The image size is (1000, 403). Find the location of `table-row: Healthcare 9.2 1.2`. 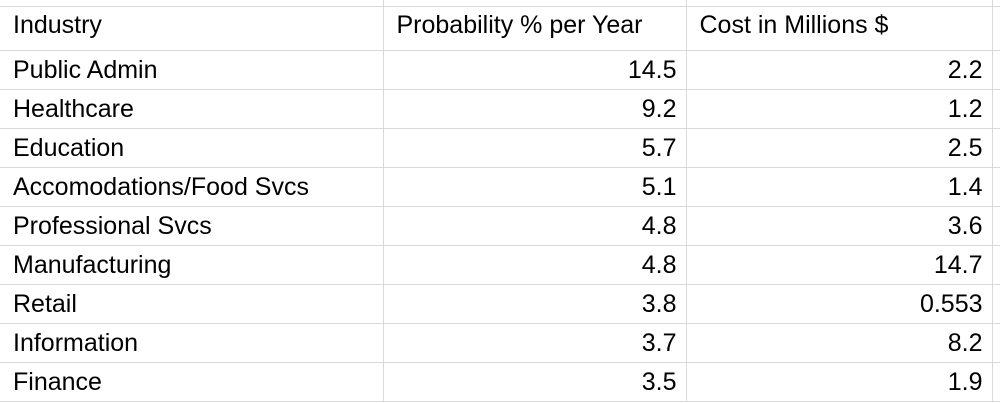

table-row: Healthcare 9.2 1.2 is located at coordinates (500, 109).